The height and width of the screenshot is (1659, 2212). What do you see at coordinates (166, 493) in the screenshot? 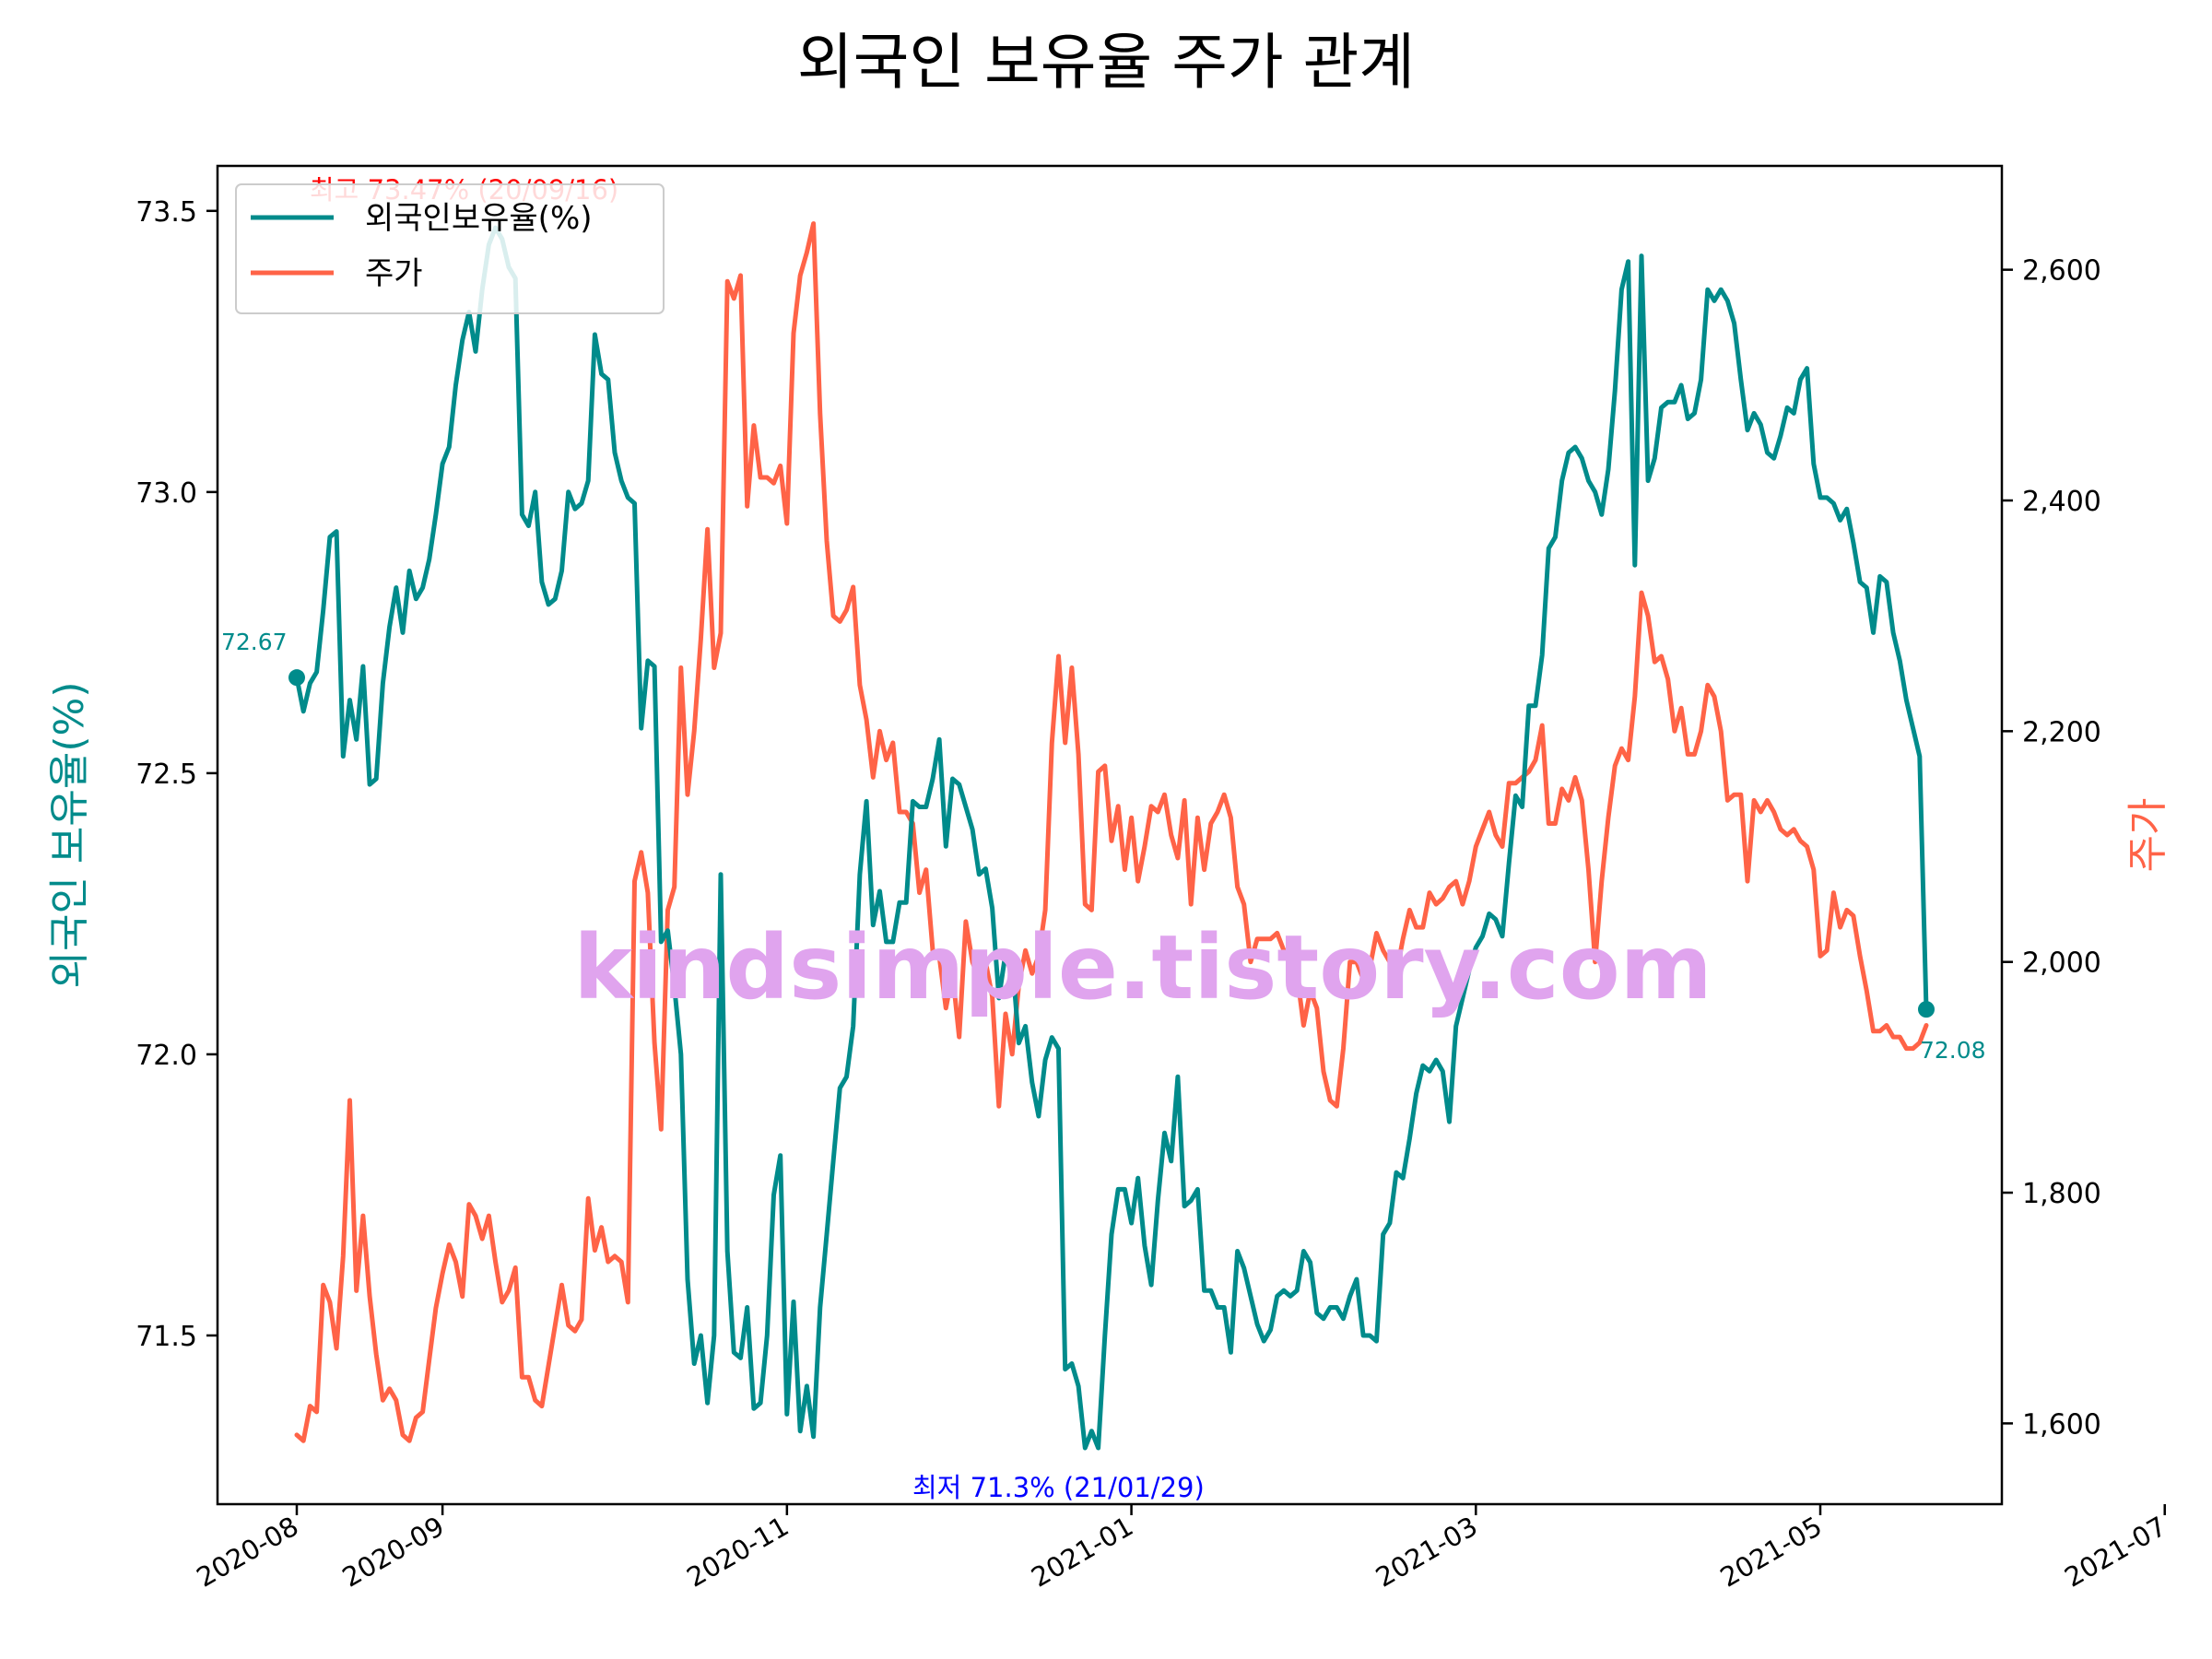
I see `y-left-tick-label: 73.0` at bounding box center [166, 493].